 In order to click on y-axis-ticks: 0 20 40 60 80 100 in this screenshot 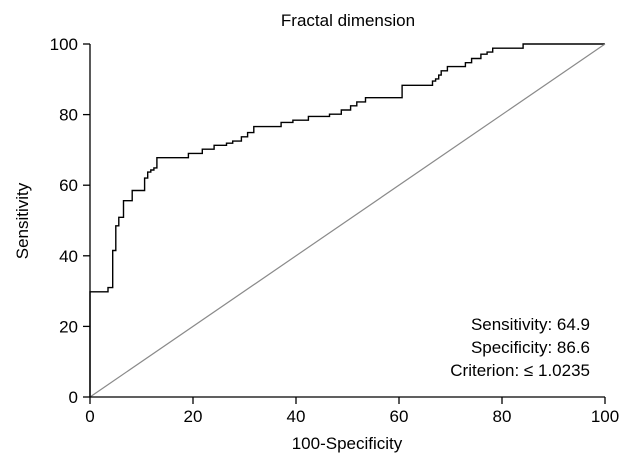, I will do `click(70, 221)`.